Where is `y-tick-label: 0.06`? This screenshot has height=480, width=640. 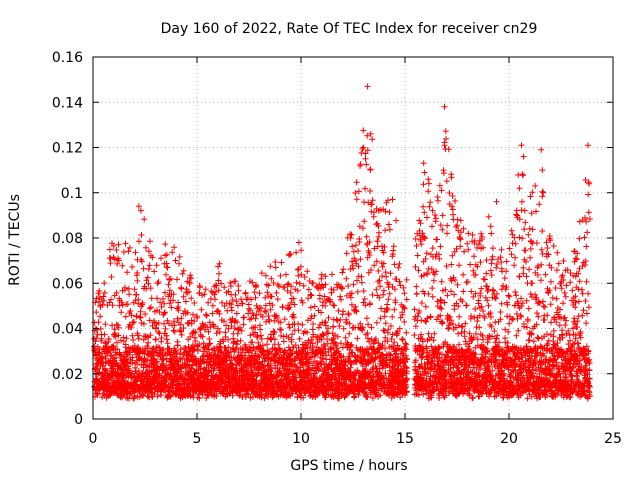 y-tick-label: 0.06 is located at coordinates (67, 284).